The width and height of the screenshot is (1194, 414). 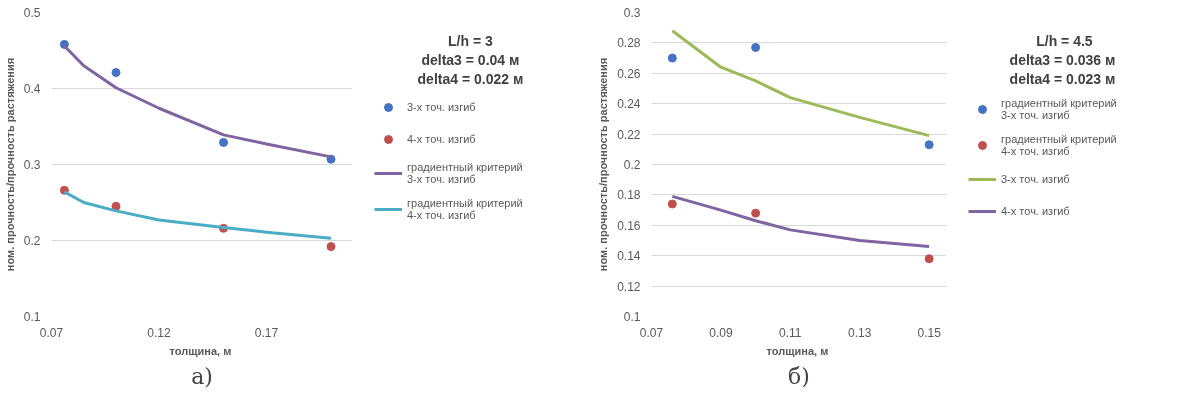 What do you see at coordinates (721, 332) in the screenshot?
I see `x-tick-label: 0.09` at bounding box center [721, 332].